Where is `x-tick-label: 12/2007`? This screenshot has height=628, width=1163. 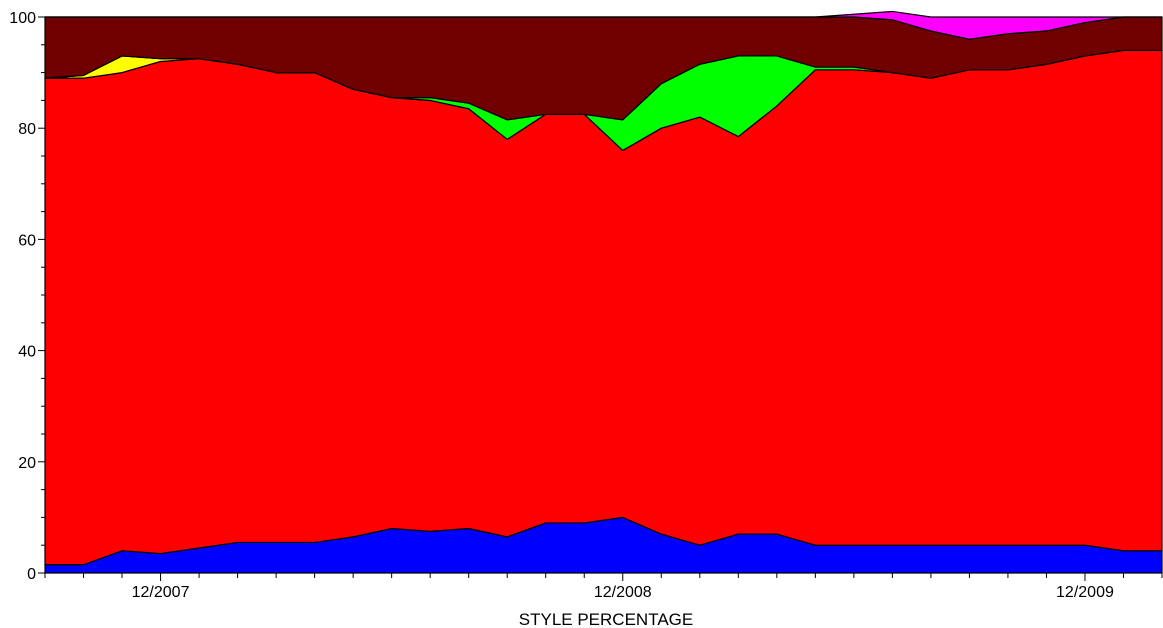
x-tick-label: 12/2007 is located at coordinates (161, 592).